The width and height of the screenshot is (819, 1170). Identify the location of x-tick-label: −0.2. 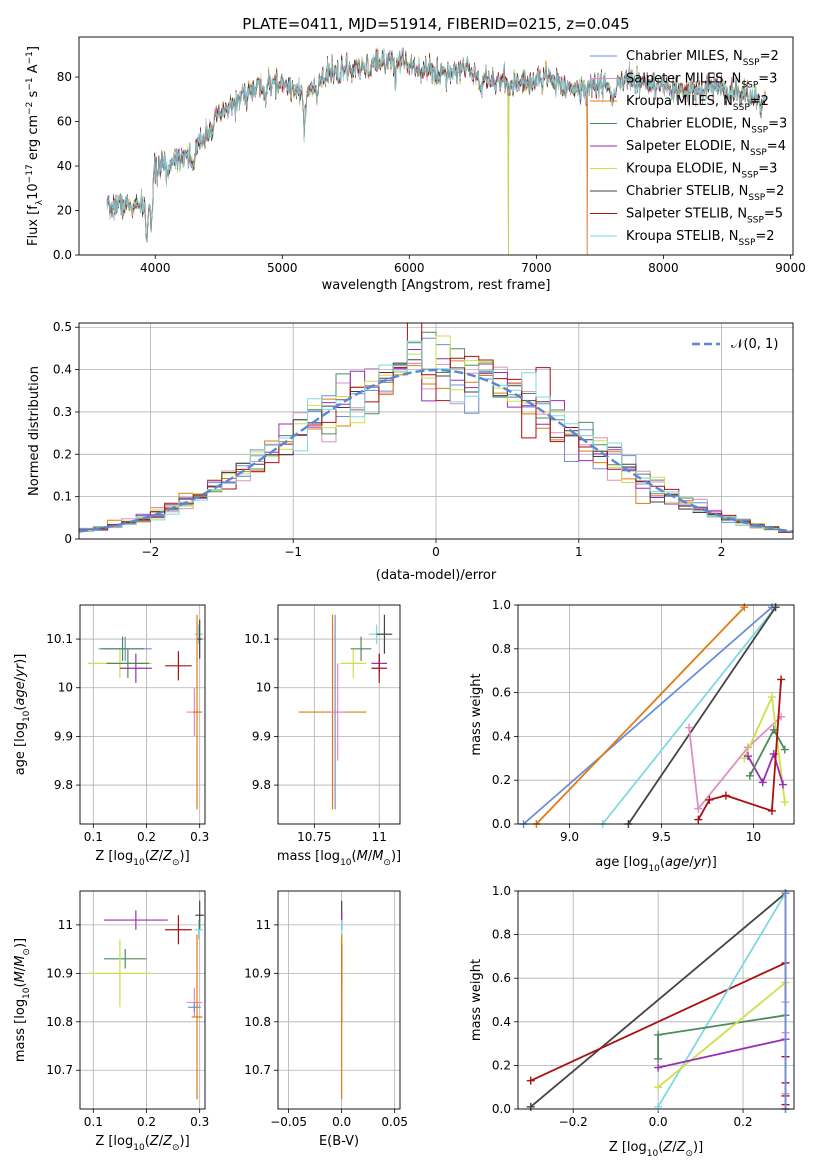
(573, 1122).